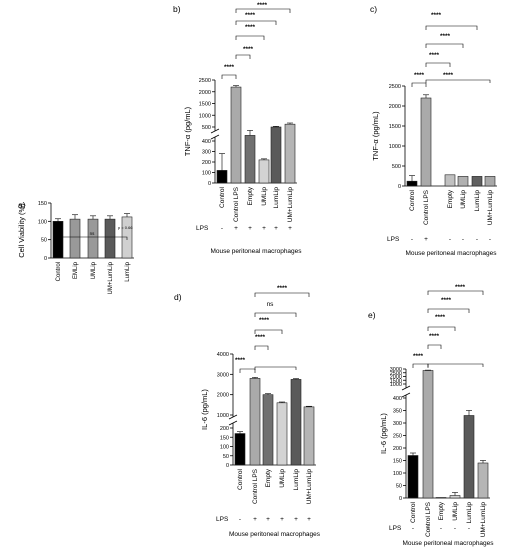 The width and height of the screenshot is (506, 550). I want to click on p3-lps-sign-1: +, so click(426, 239).